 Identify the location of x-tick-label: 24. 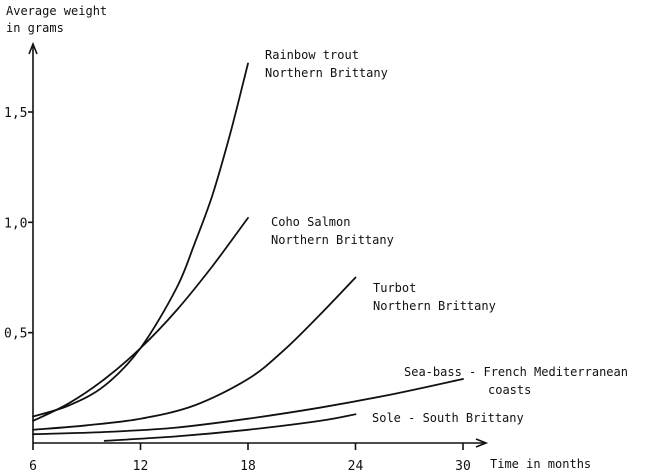
(356, 466).